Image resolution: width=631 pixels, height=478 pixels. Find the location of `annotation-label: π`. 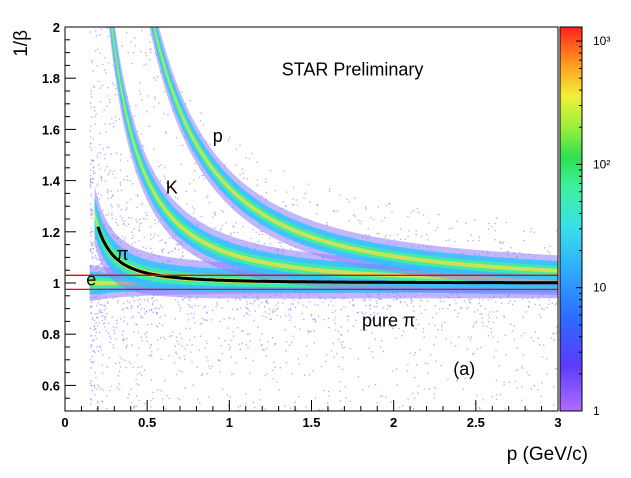

annotation-label: π is located at coordinates (122, 254).